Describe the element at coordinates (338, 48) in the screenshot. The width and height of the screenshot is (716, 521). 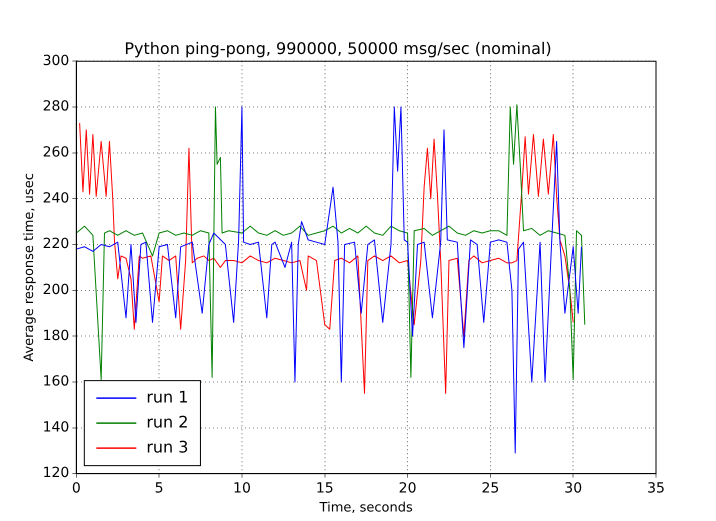
I see `chart-title: Python ping-pong, 990000, 50000 msg/sec (nominal)` at that location.